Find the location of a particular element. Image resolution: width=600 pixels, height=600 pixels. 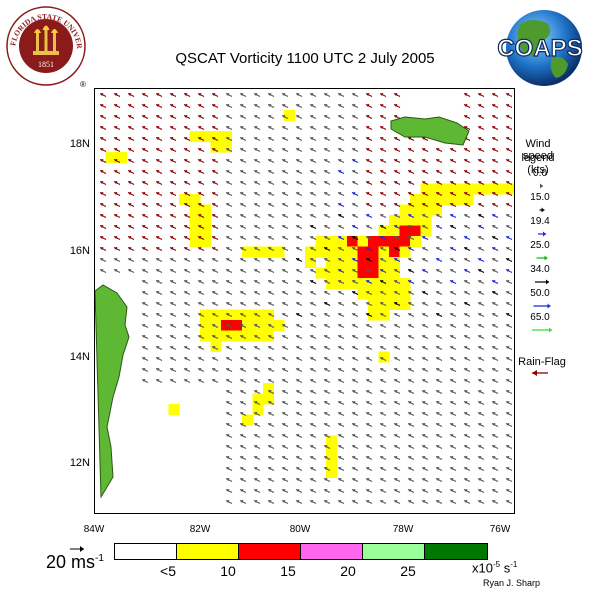

central-america-land is located at coordinates (112, 391).